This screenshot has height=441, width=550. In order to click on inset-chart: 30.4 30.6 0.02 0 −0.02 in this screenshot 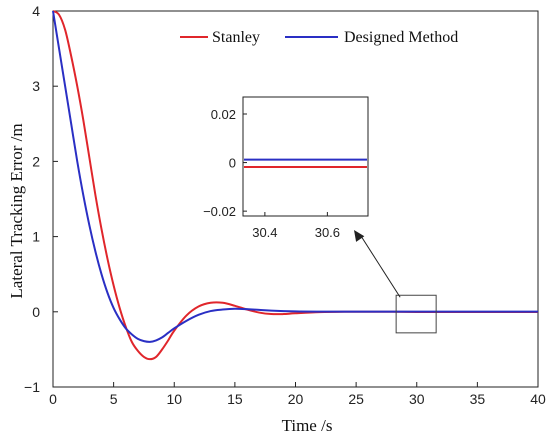, I will do `click(286, 168)`.